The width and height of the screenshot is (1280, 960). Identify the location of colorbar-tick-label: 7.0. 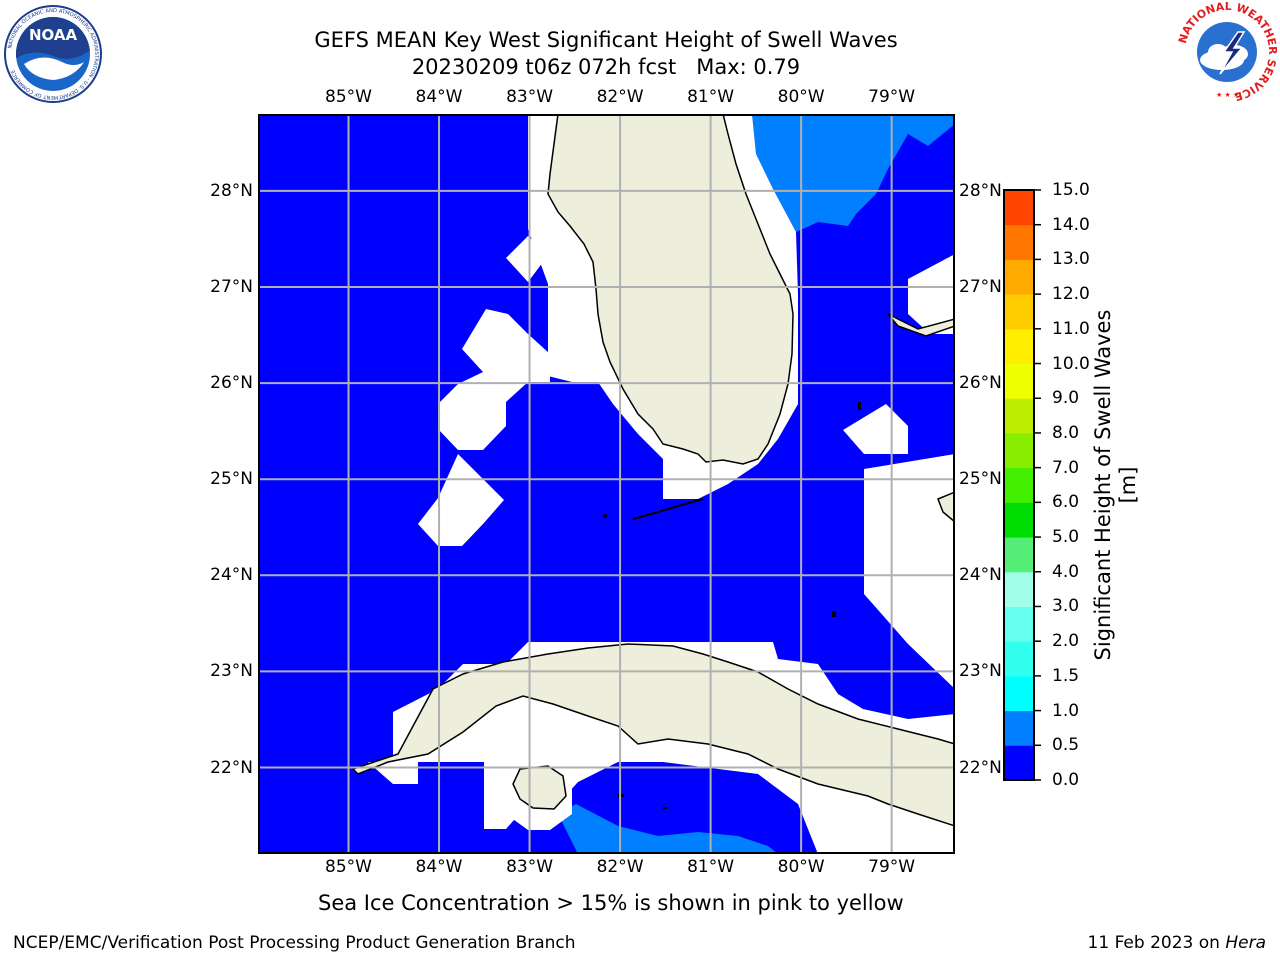
(1066, 467).